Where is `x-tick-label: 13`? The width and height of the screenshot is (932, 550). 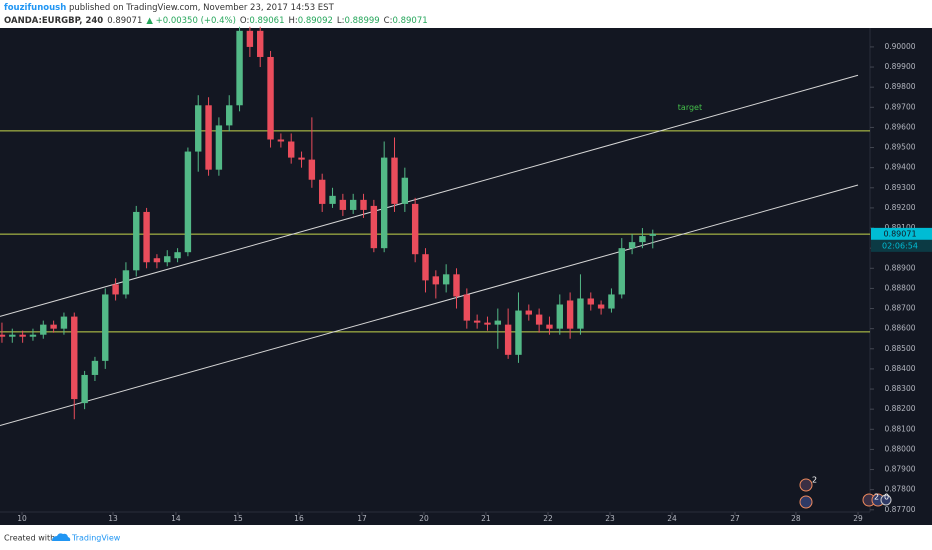 x-tick-label: 13 is located at coordinates (113, 518).